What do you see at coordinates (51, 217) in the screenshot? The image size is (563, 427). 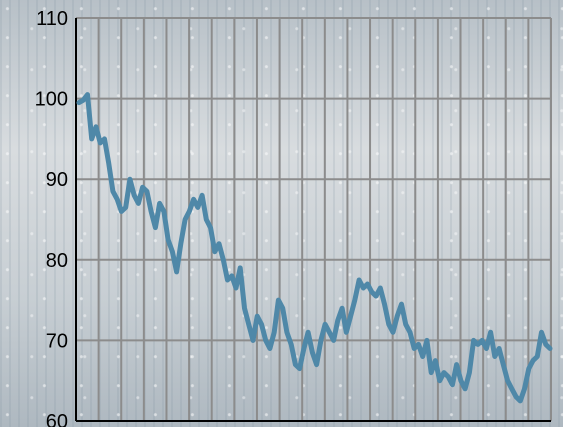 I see `y-axis-ticks: 60 70 80 90 100 110` at bounding box center [51, 217].